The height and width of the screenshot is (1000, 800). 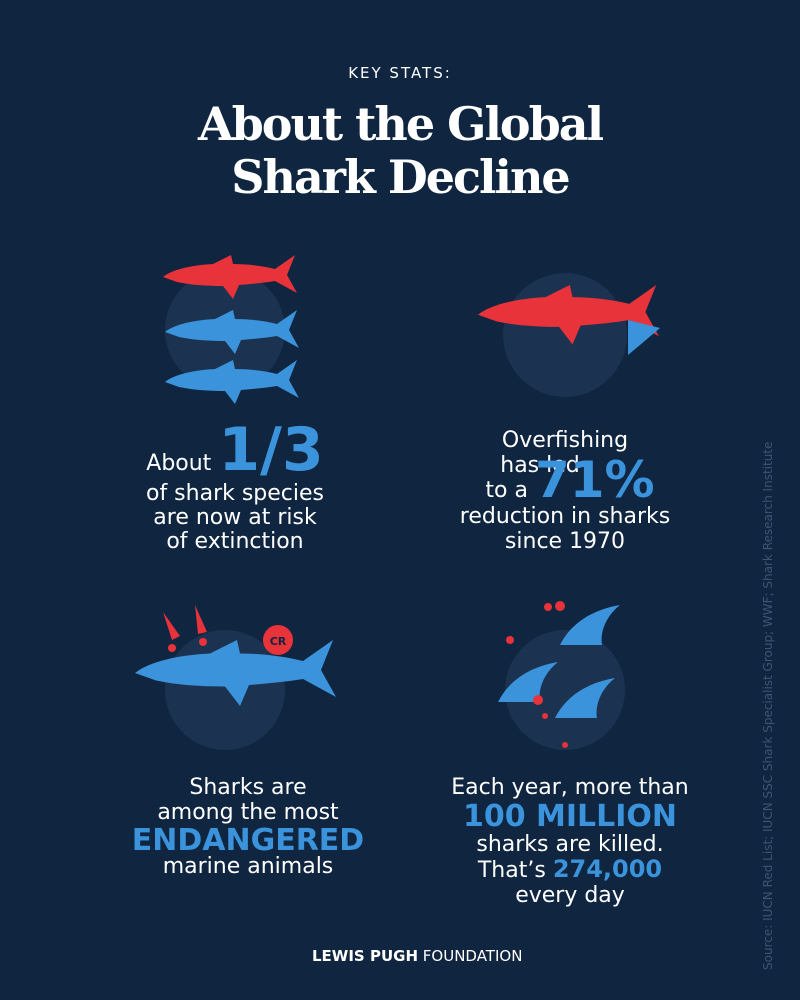 I want to click on stat-line: among the most, so click(x=248, y=812).